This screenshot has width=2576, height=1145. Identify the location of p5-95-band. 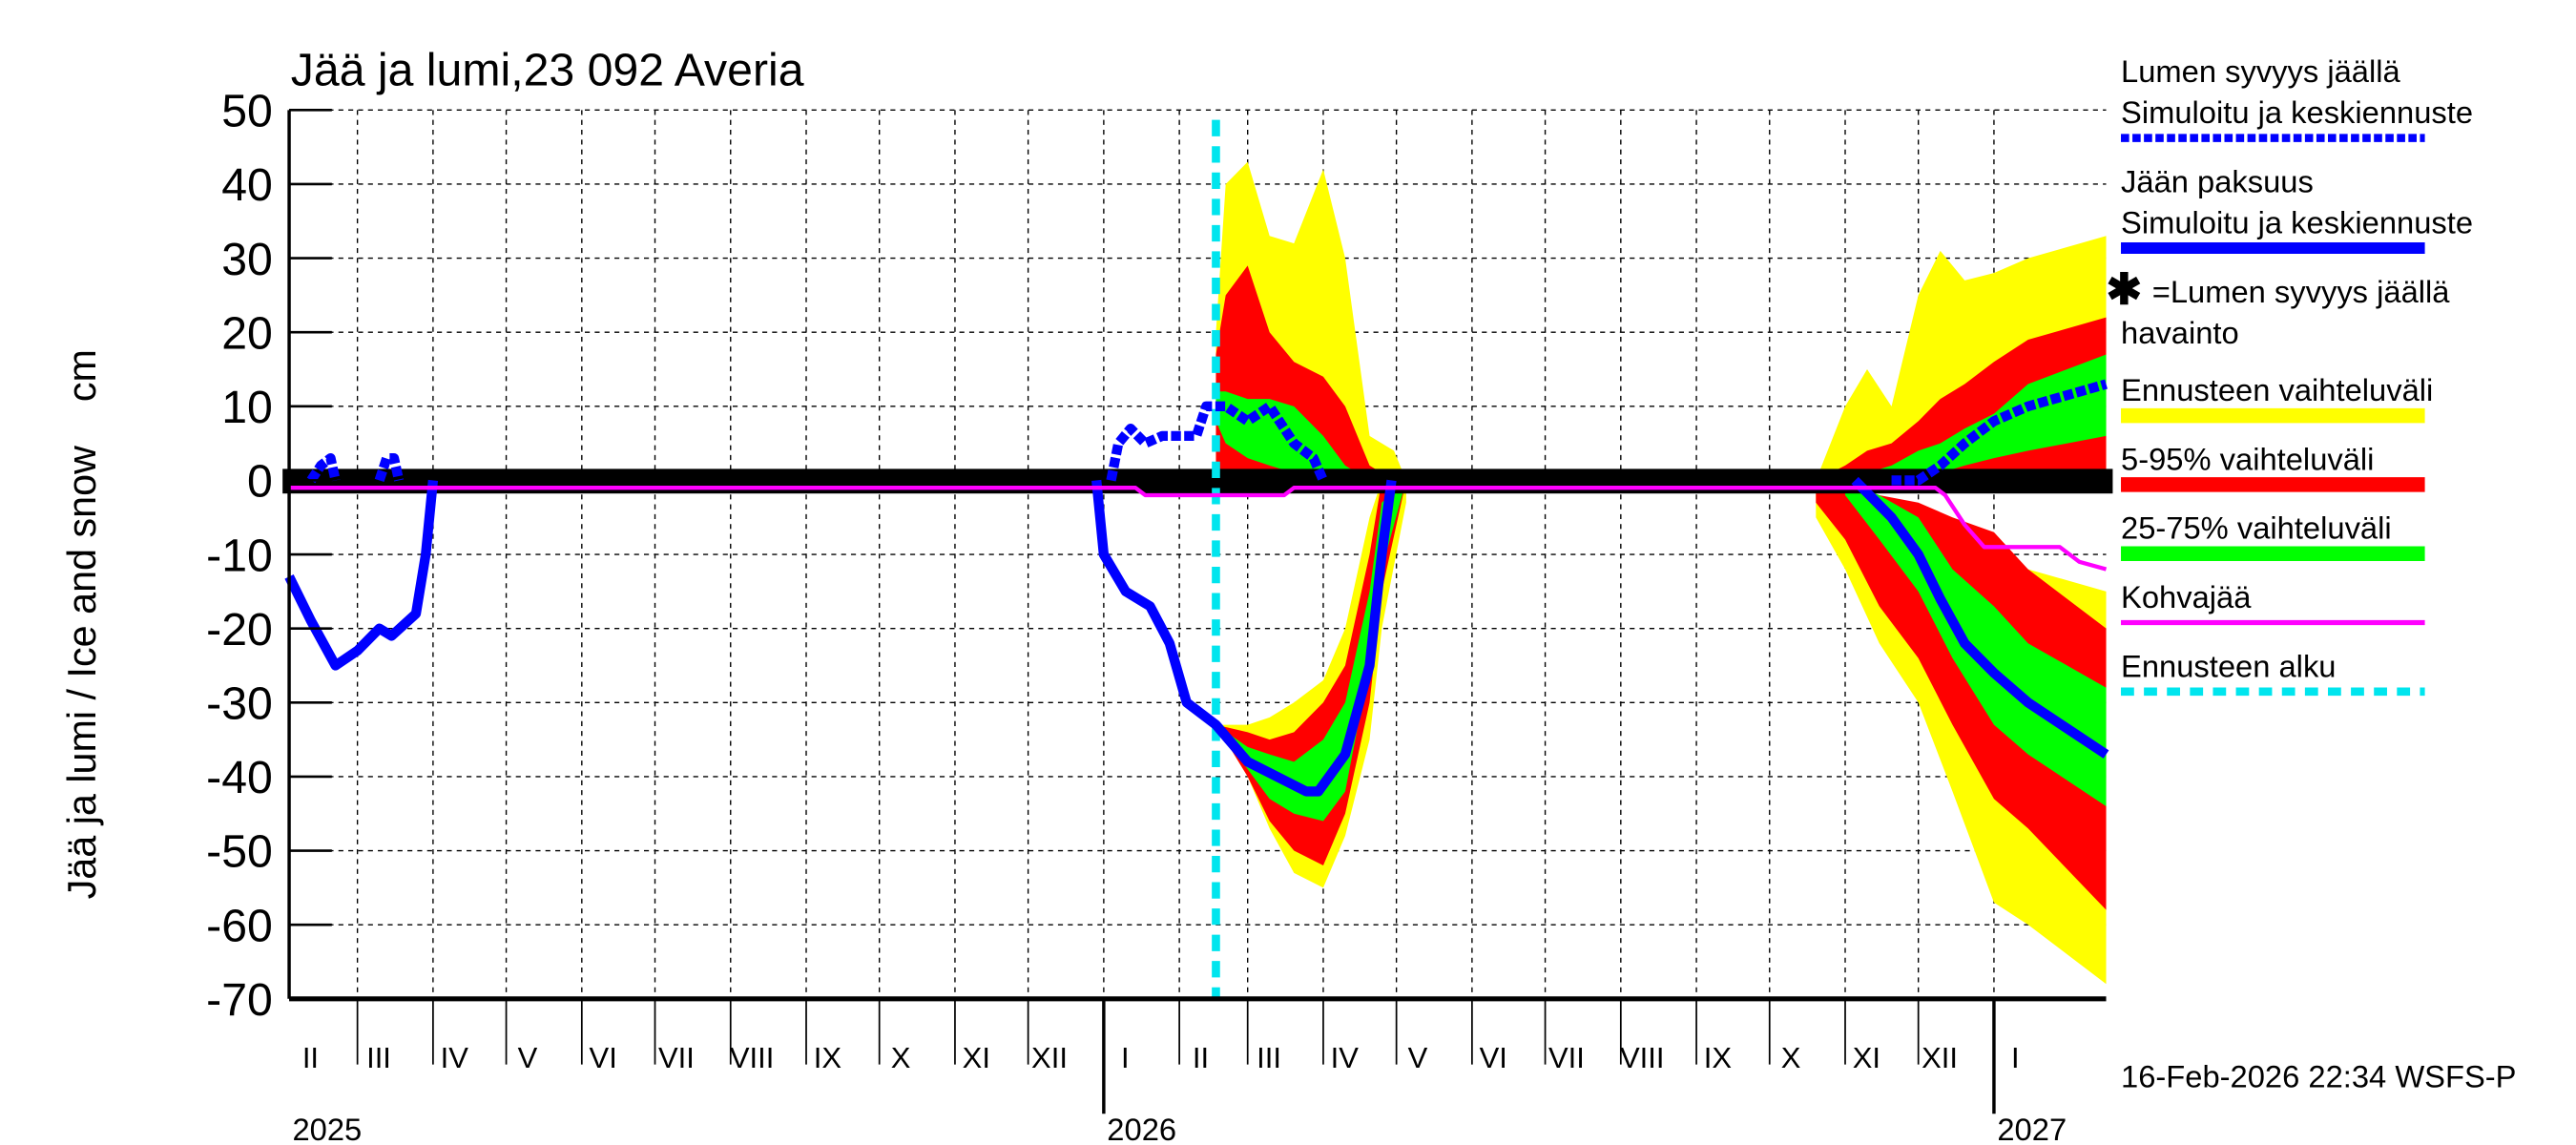
(1961, 695).